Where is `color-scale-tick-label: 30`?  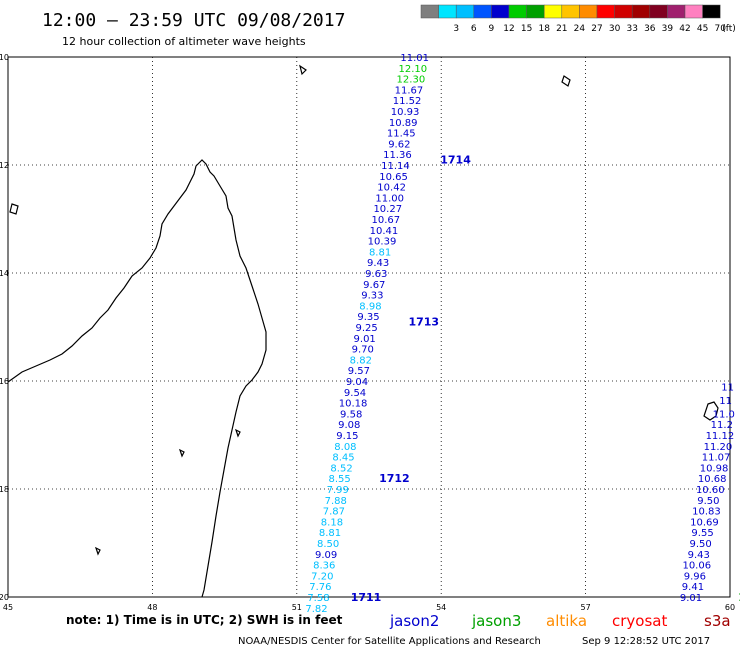
color-scale-tick-label: 30 is located at coordinates (615, 29).